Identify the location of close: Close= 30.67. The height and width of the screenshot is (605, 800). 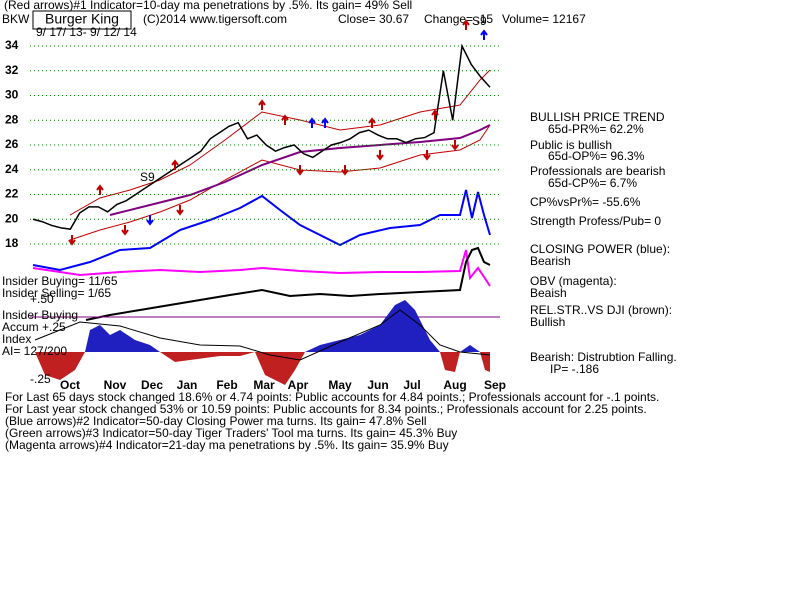
(373, 19).